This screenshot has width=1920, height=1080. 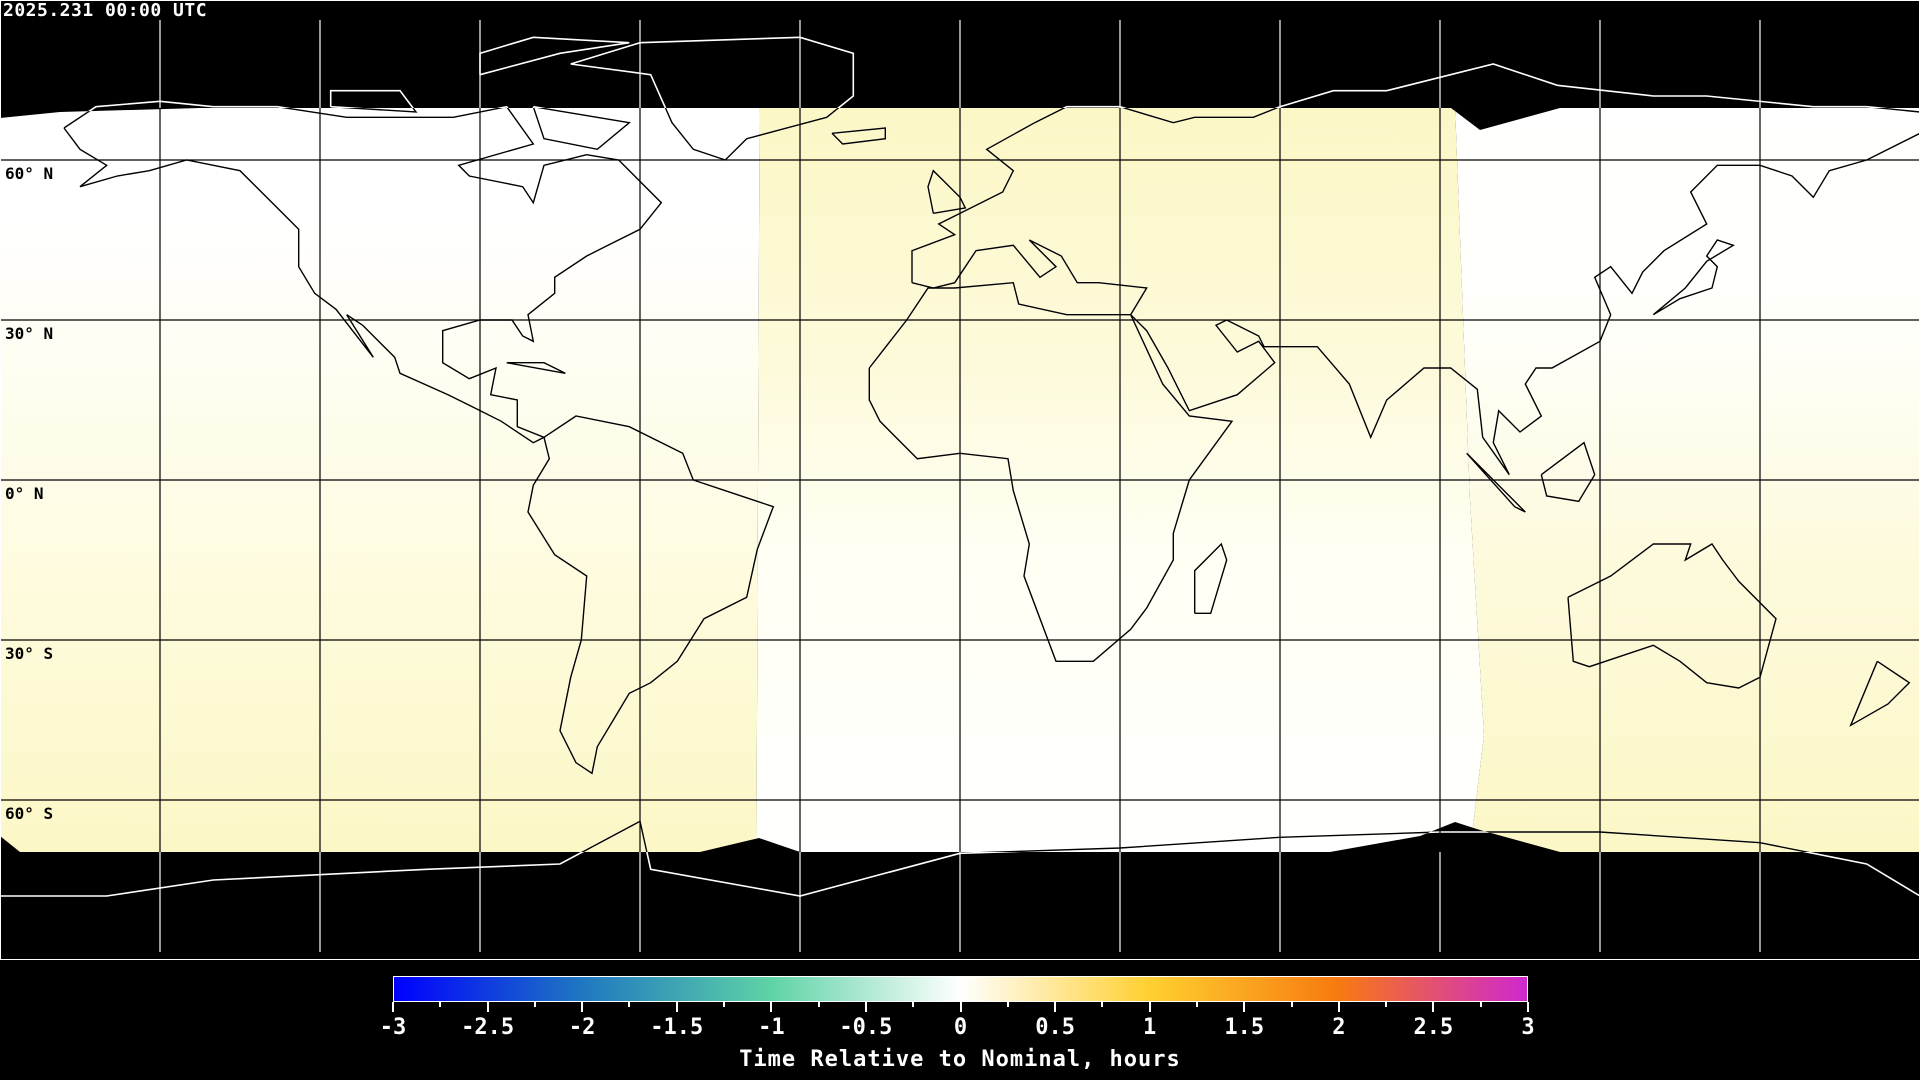 What do you see at coordinates (1693, 277) in the screenshot?
I see `coastline-japan` at bounding box center [1693, 277].